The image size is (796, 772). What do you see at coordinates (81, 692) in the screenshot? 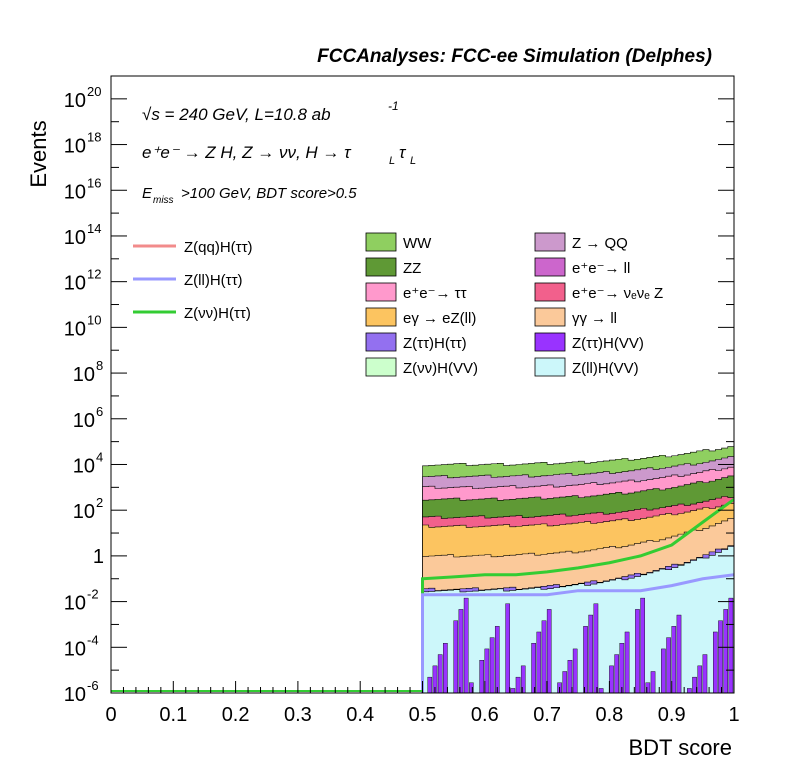
I see `y-tick-label: 10 -6` at bounding box center [81, 692].